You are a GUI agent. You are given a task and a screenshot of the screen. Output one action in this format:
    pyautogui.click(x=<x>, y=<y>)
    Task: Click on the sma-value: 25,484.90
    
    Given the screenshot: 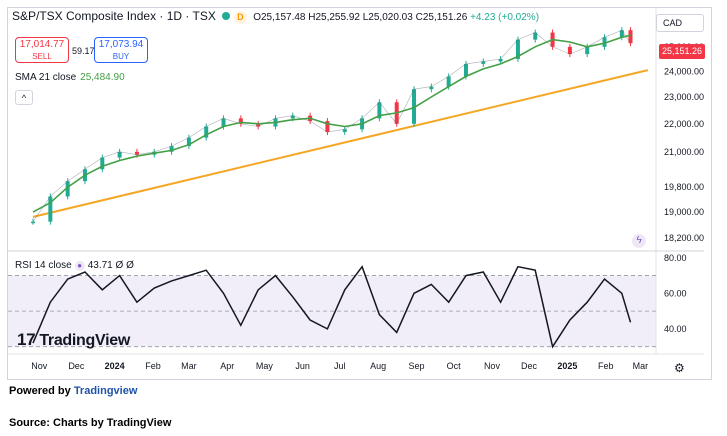 What is the action you would take?
    pyautogui.click(x=102, y=77)
    